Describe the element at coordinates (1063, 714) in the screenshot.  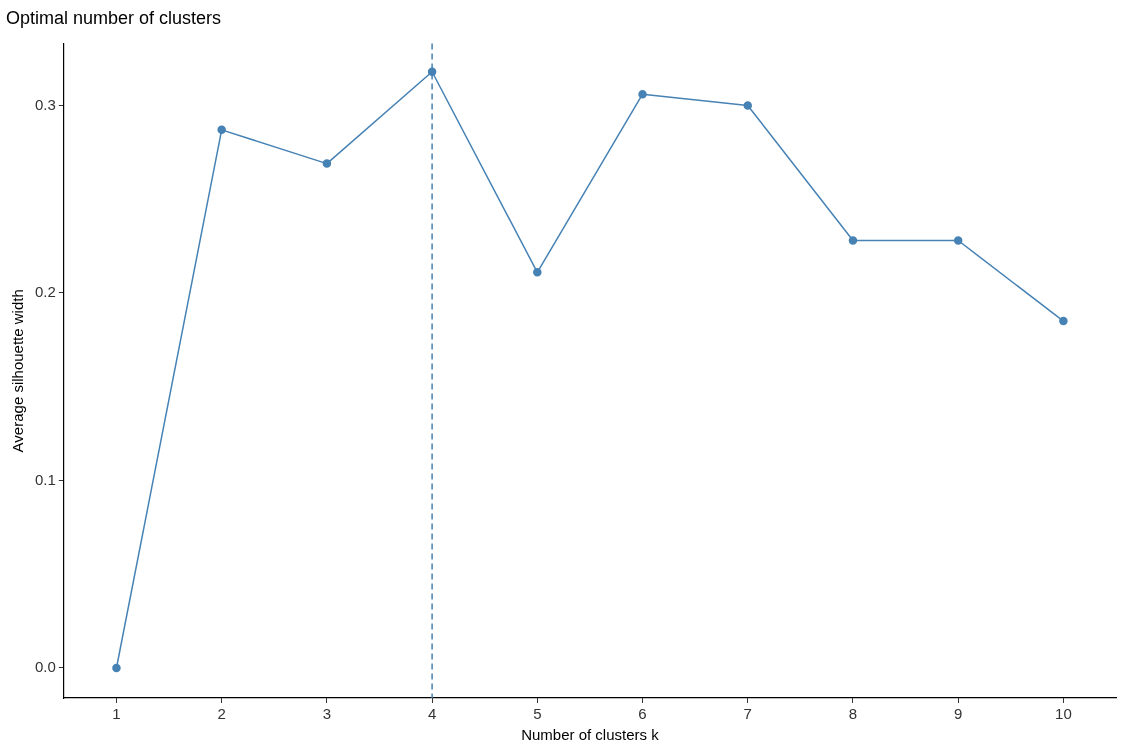
I see `x-tick-label: 10` at that location.